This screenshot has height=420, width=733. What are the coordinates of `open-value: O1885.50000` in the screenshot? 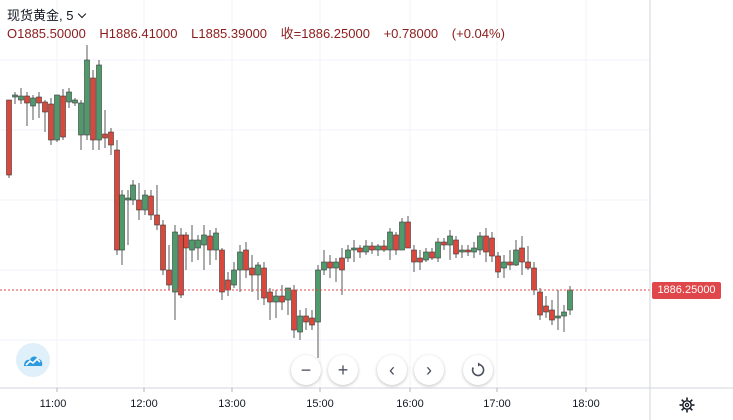 It's located at (46, 33).